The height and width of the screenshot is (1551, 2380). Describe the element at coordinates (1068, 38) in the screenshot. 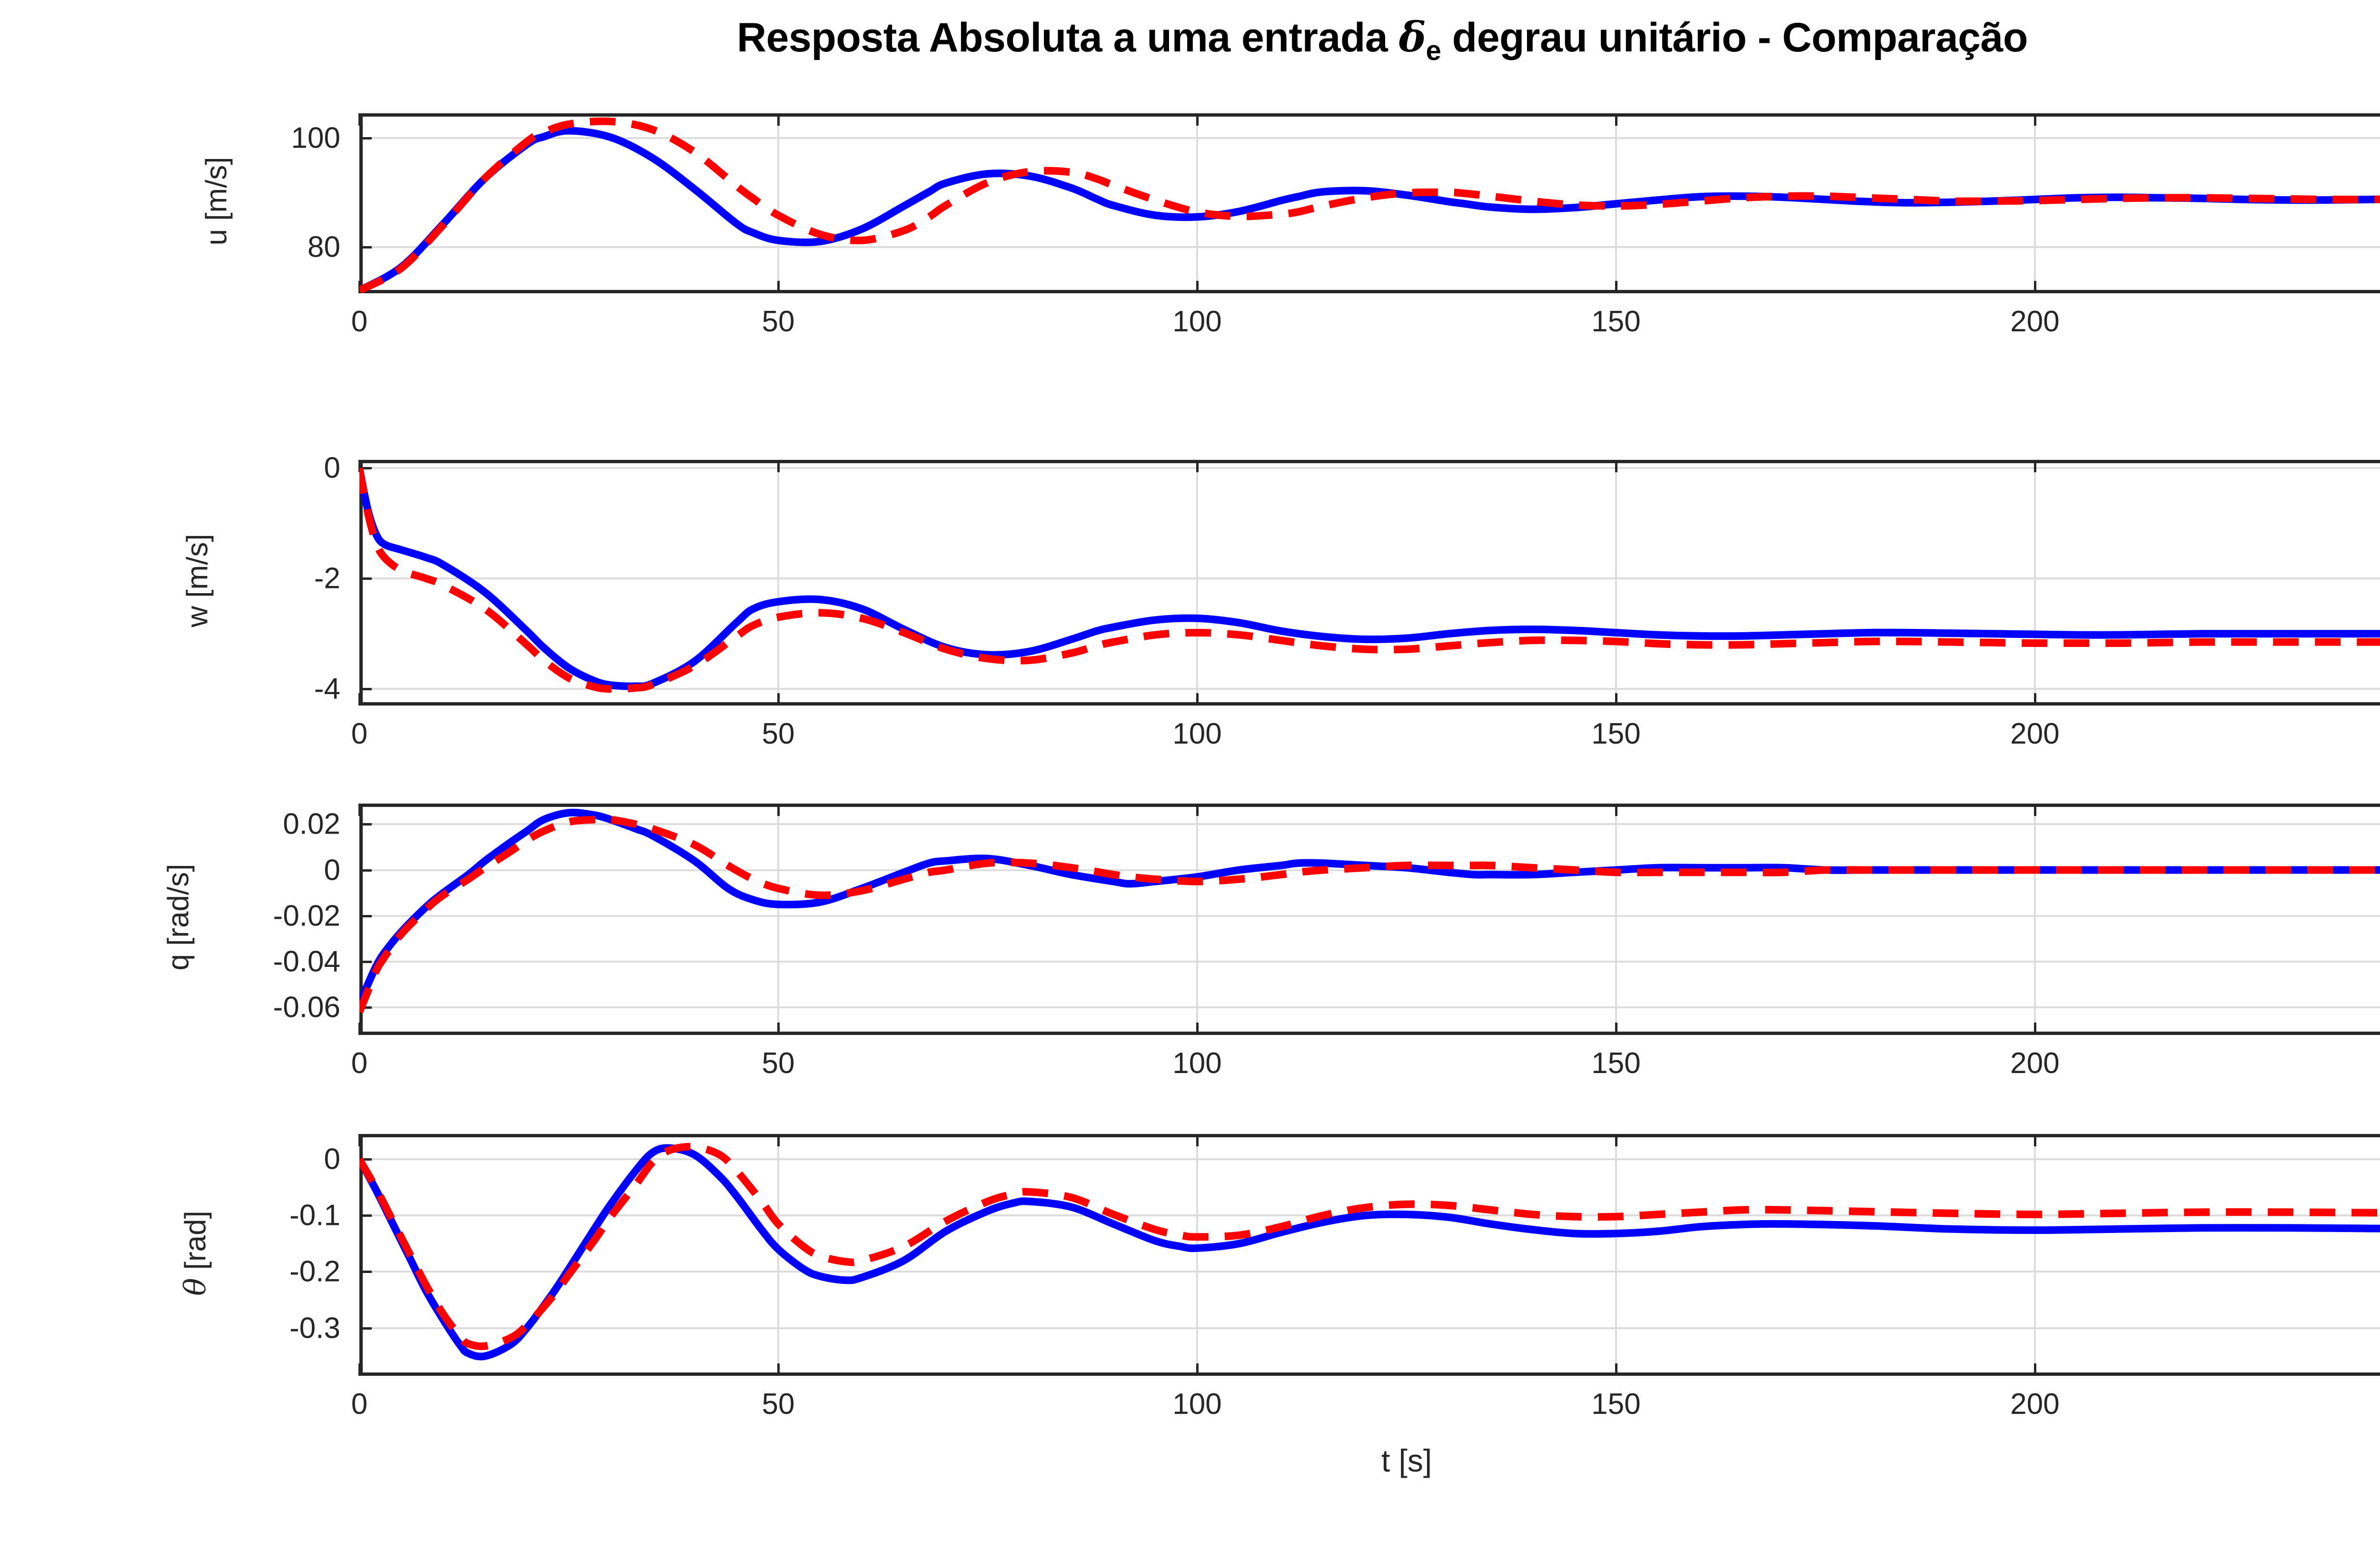

I see `title-prefix: Resposta Absoluta a uma entrada` at that location.